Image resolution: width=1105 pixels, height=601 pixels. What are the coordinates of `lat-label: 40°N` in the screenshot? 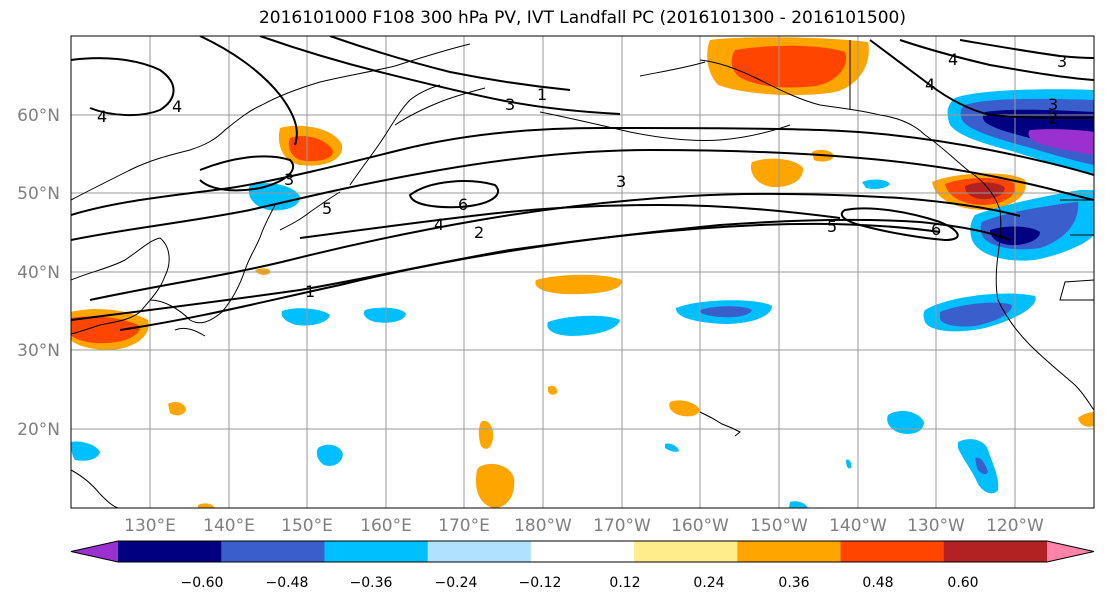 It's located at (38, 273).